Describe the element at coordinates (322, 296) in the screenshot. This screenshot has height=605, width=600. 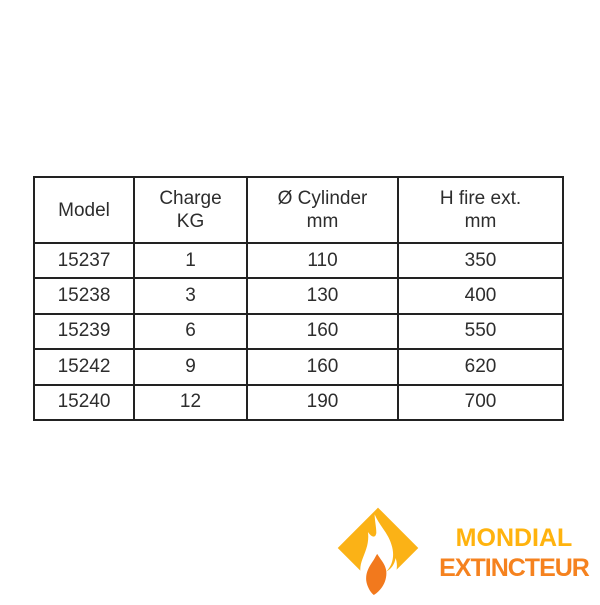
I see `cell-cylinder: 130` at that location.